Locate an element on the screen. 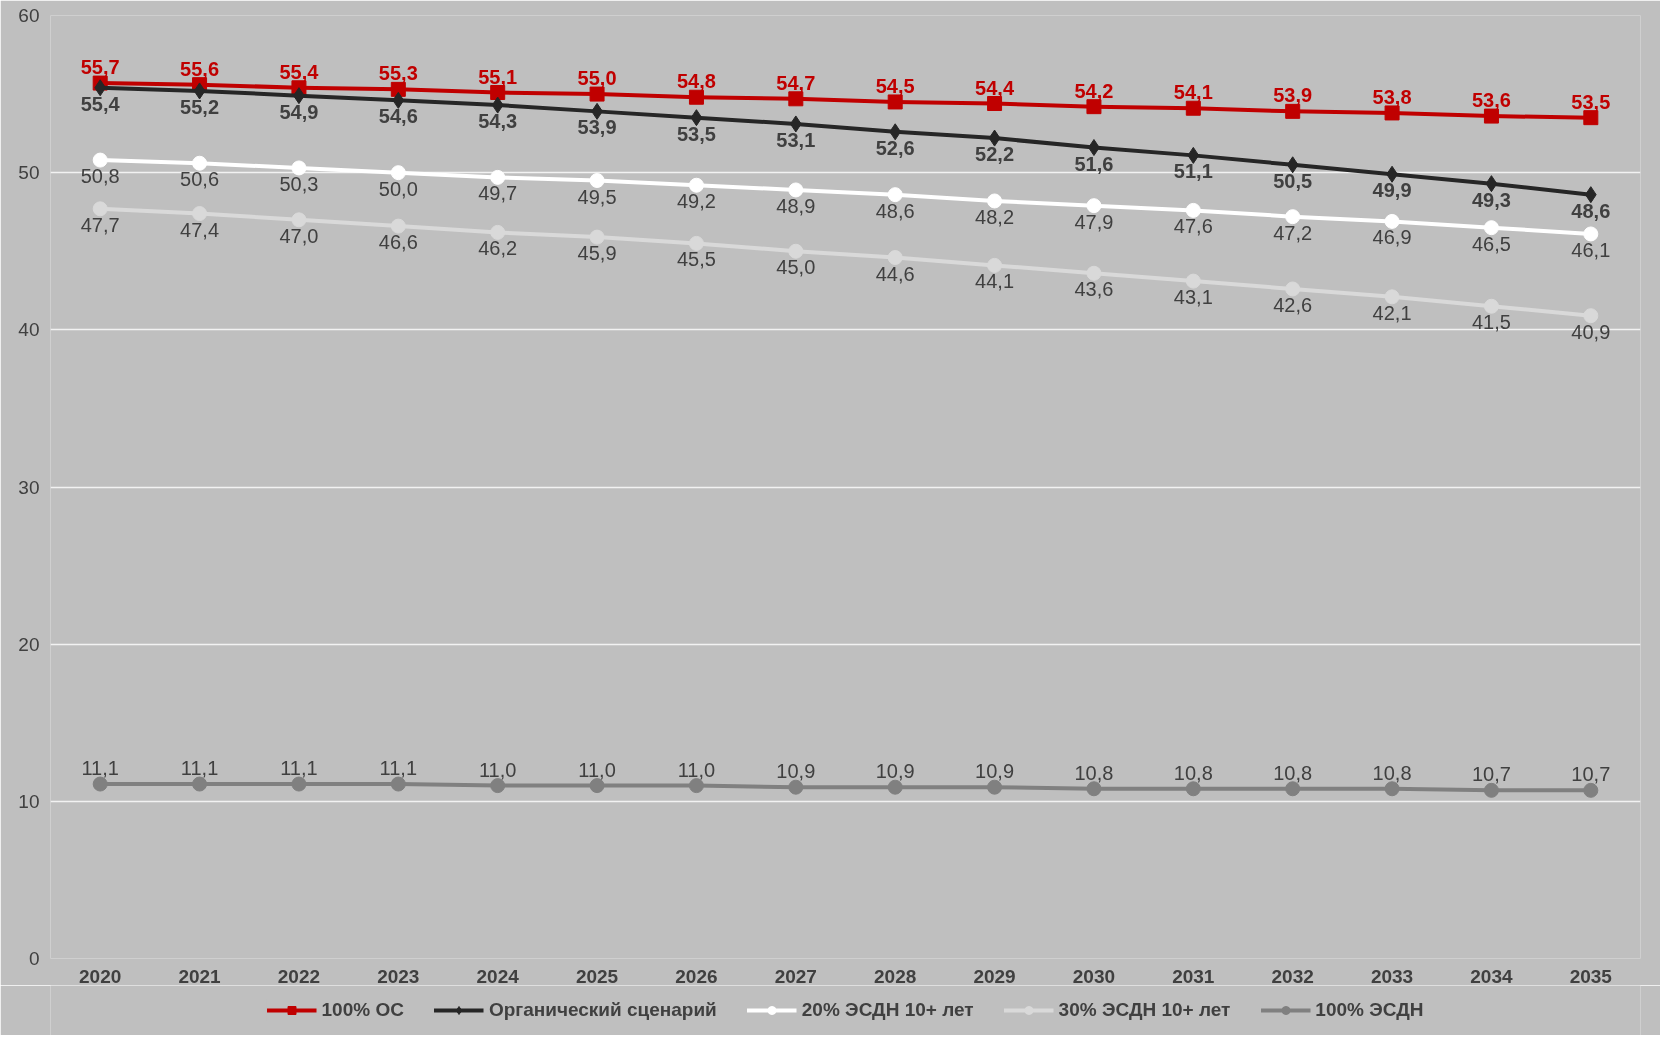 Image resolution: width=1669 pixels, height=1054 pixels. y-tick-label: 0 is located at coordinates (34, 958).